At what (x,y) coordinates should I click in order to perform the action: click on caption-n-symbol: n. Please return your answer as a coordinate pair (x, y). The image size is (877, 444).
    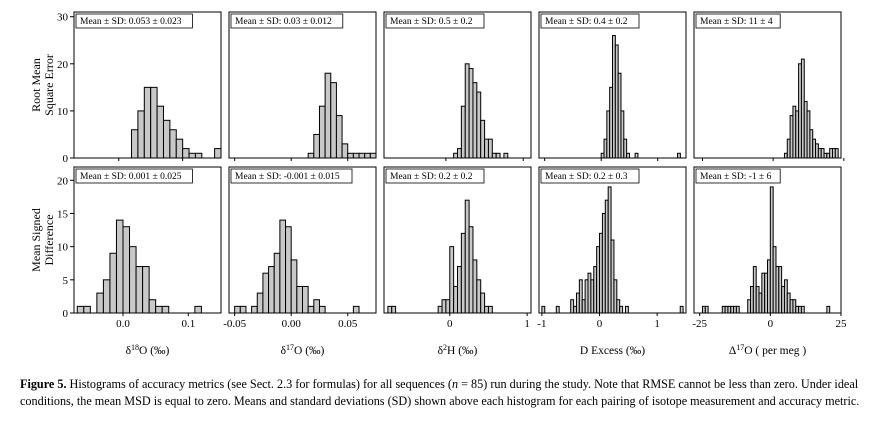
    Looking at the image, I should click on (455, 384).